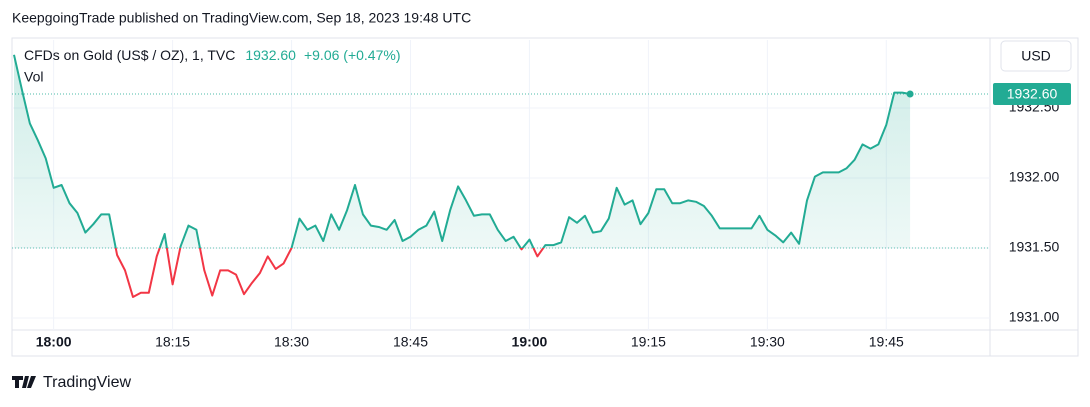 The width and height of the screenshot is (1090, 407). Describe the element at coordinates (767, 342) in the screenshot. I see `x-tick-label: 19:30` at that location.